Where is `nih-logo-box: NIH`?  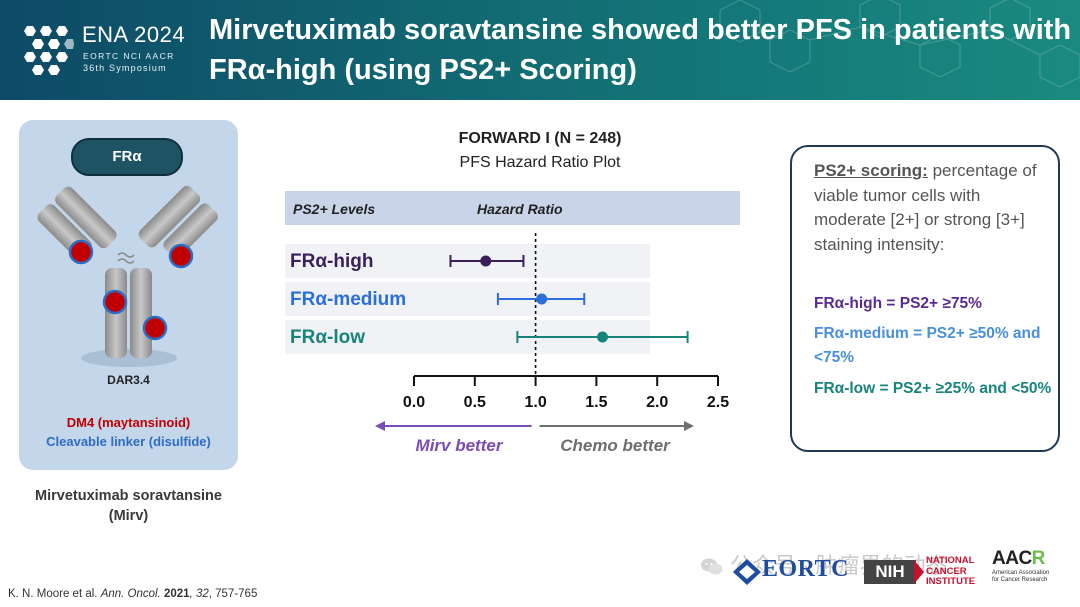
nih-logo-box: NIH is located at coordinates (890, 572).